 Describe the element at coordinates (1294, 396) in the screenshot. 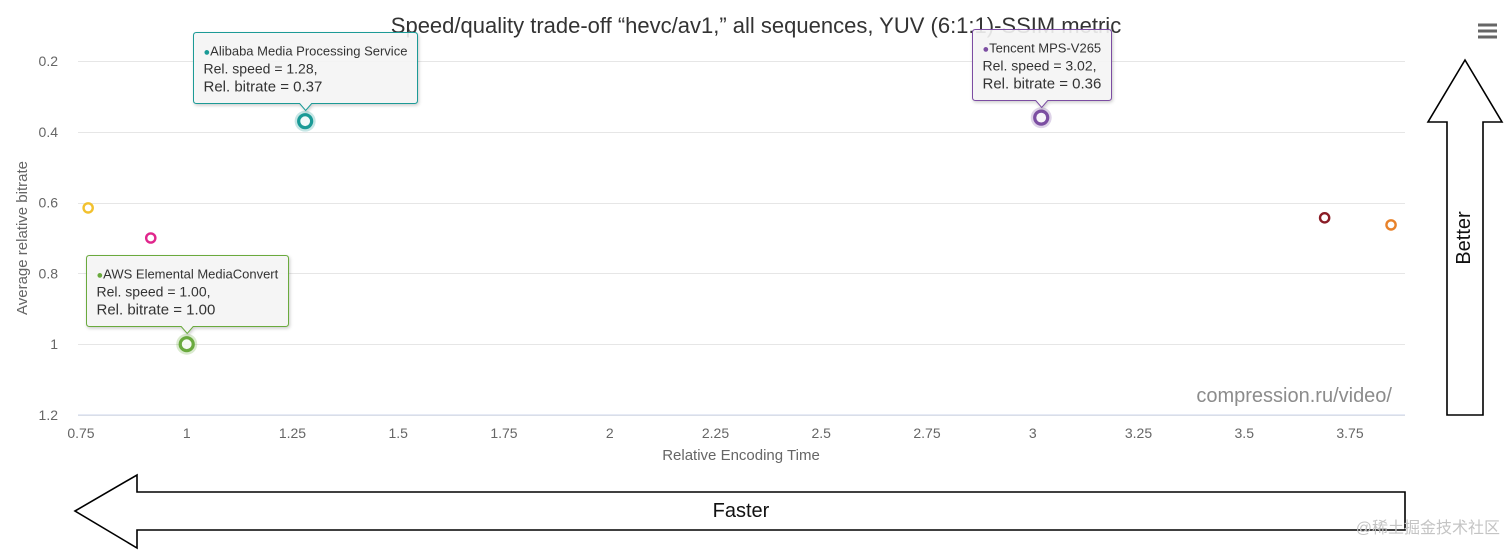

I see `compression-watermark: compression.ru/video/` at that location.